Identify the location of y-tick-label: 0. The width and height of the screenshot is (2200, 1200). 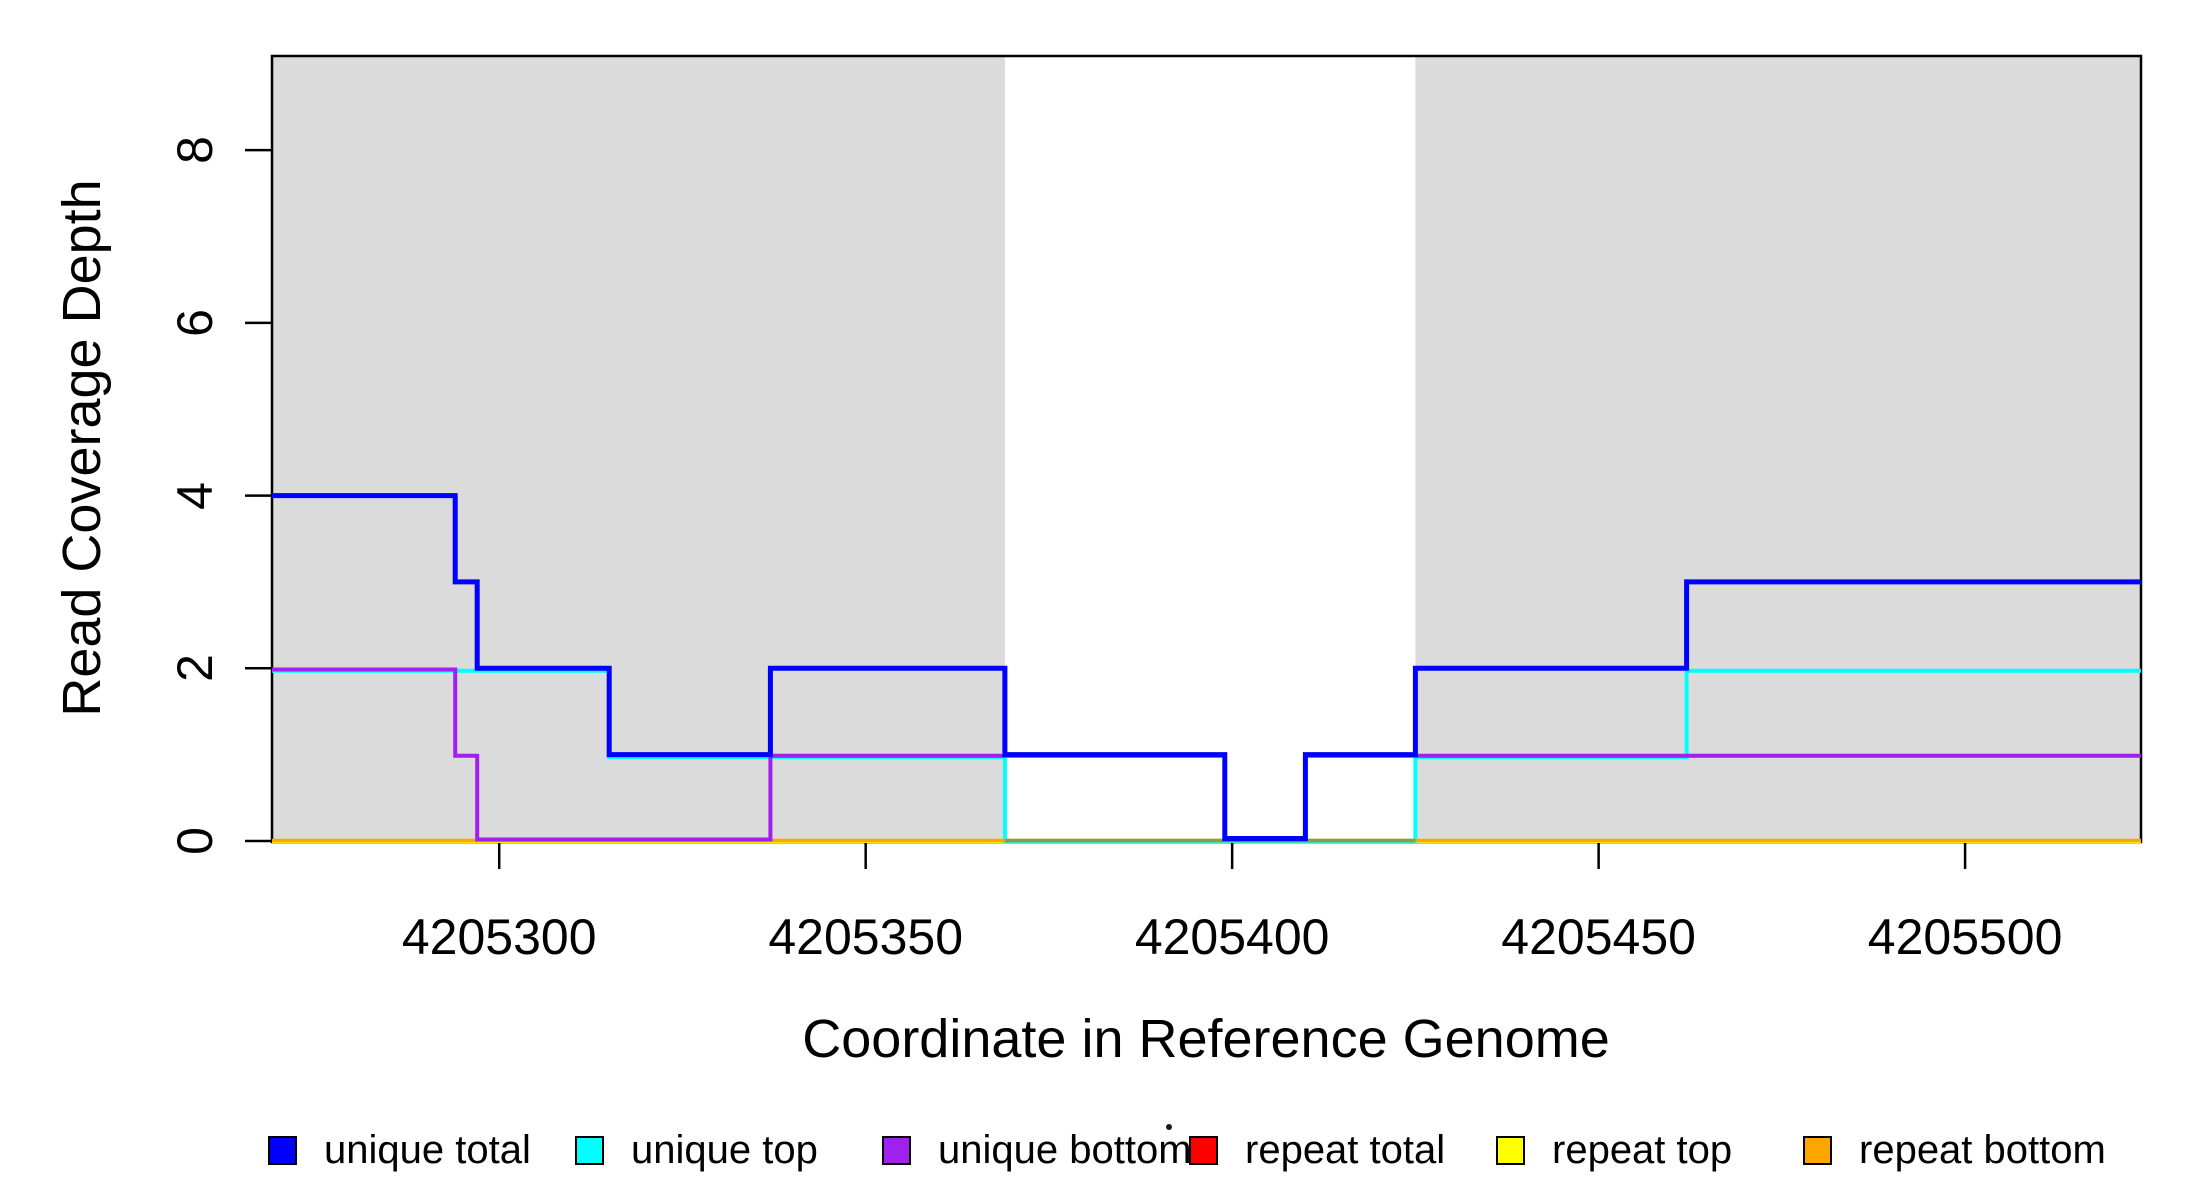
(195, 841).